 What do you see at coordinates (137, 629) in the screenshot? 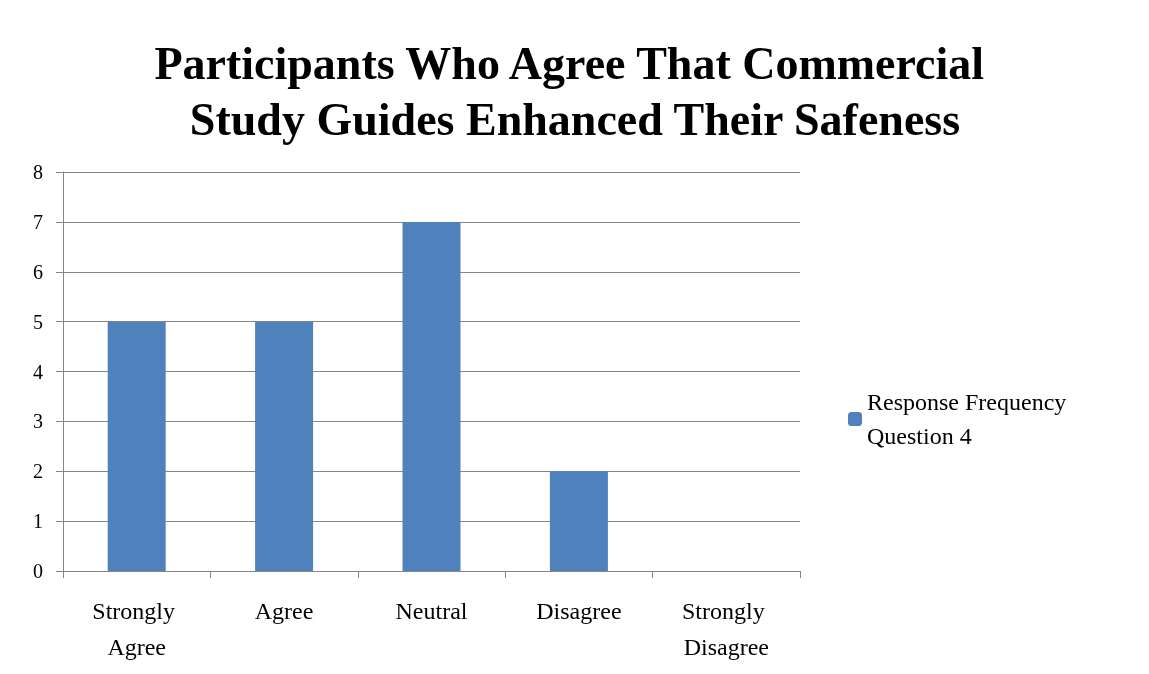
I see `x-tick-label: Strongly Agree` at bounding box center [137, 629].